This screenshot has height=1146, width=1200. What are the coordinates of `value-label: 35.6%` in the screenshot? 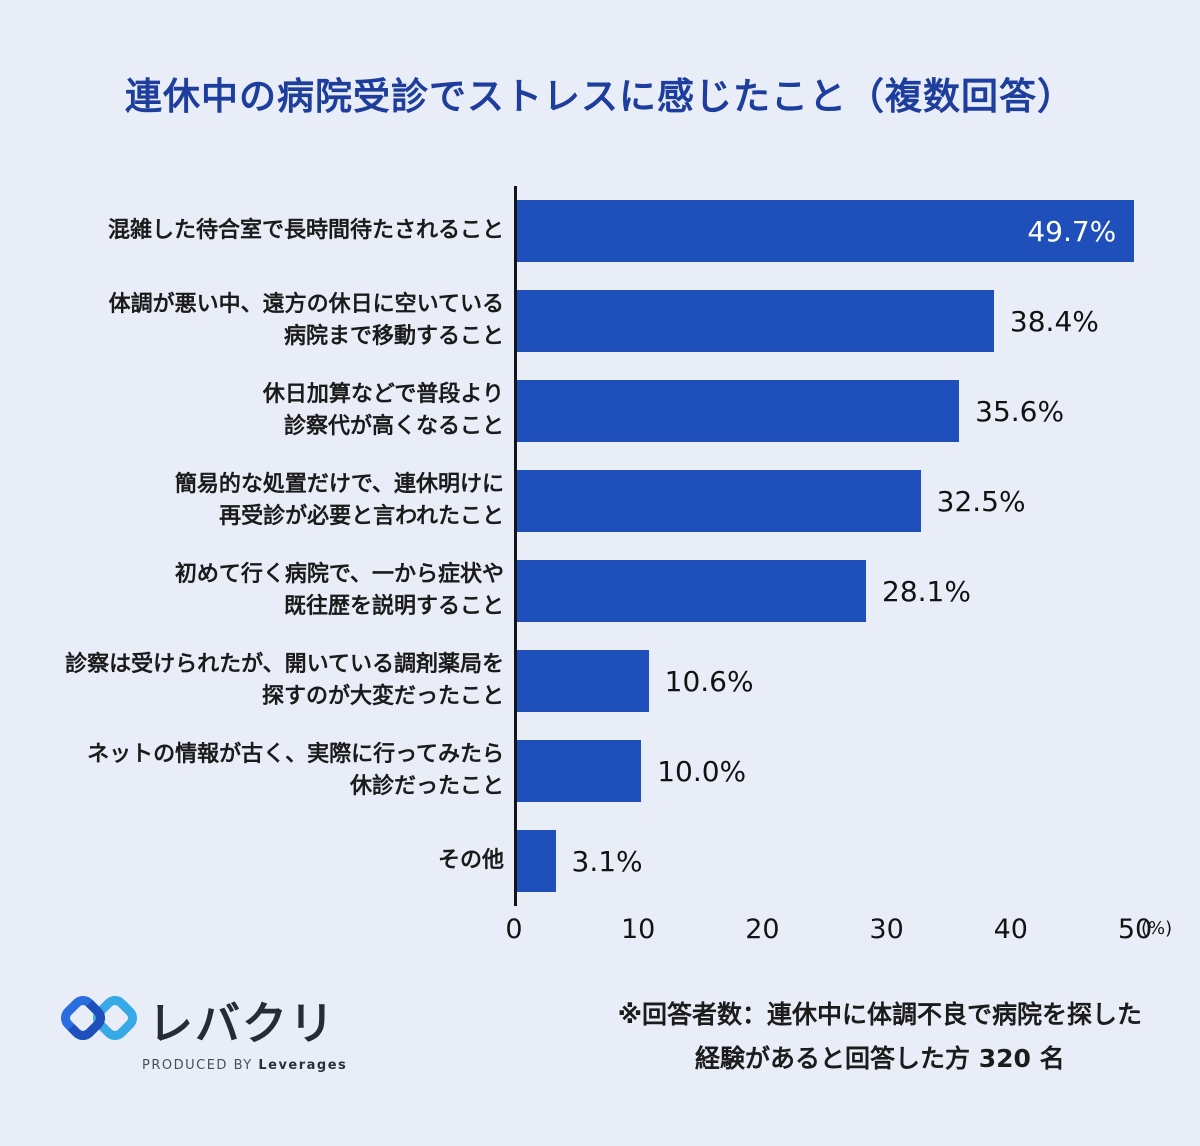 It's located at (1020, 411).